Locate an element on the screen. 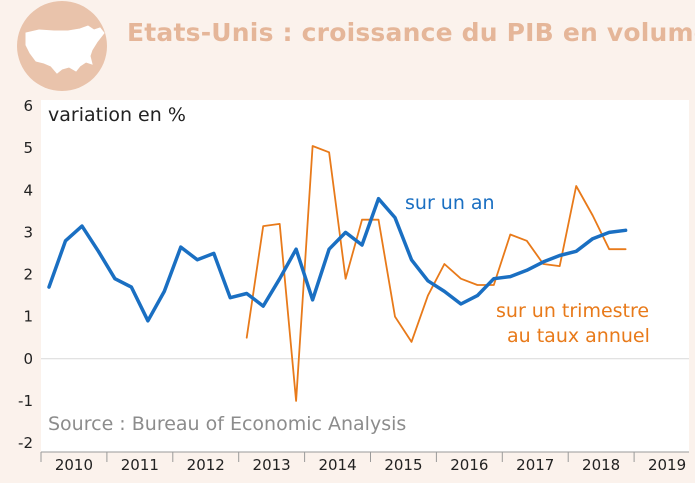 This screenshot has height=483, width=695. x-tick-label: 2015 is located at coordinates (403, 465).